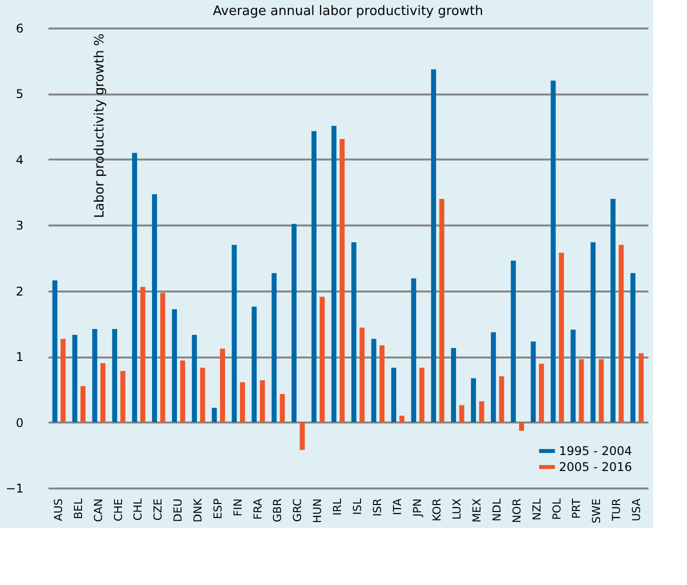 Image resolution: width=687 pixels, height=585 pixels. I want to click on x-tick-label: HUN, so click(317, 511).